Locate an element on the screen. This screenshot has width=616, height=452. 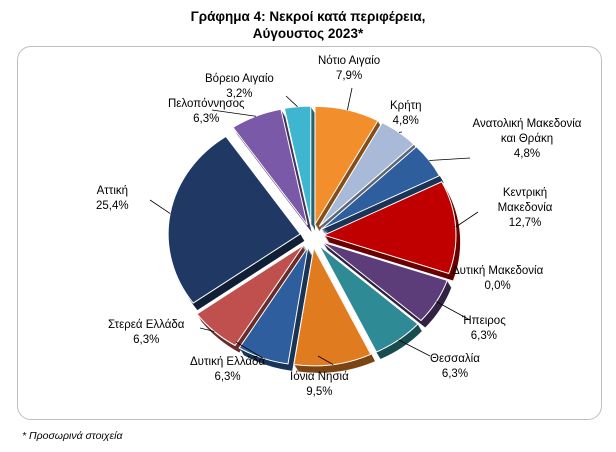
label-attiki: Αττική 25,4% is located at coordinates (112, 198).